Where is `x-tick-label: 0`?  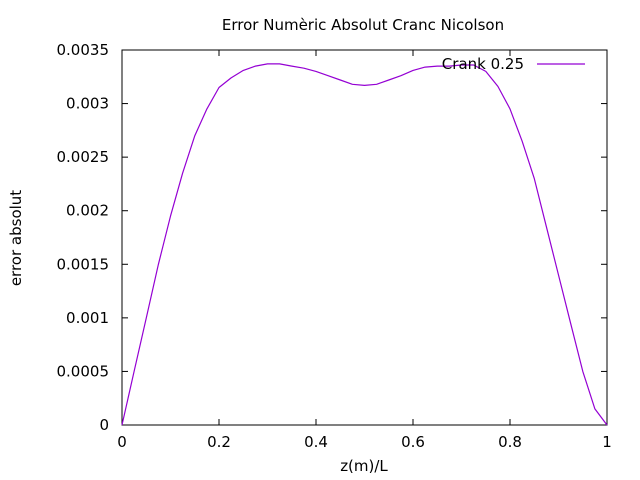 x-tick-label: 0 is located at coordinates (122, 442).